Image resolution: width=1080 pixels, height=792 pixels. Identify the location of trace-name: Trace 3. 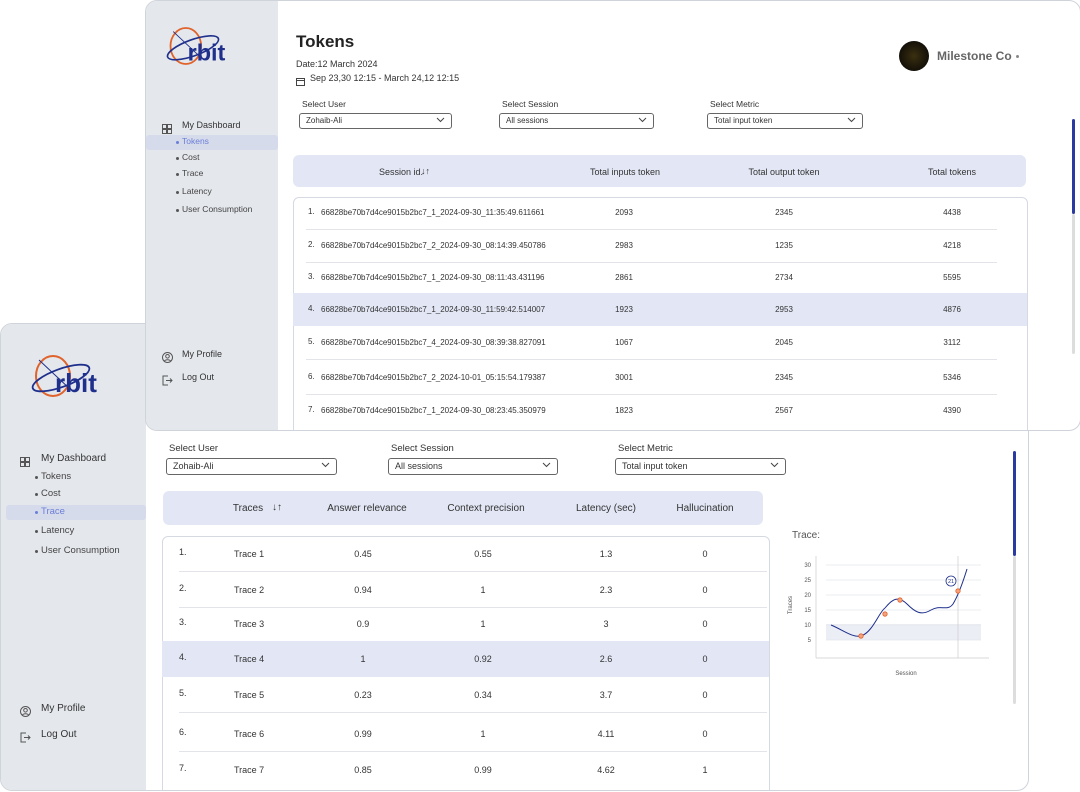
(249, 624).